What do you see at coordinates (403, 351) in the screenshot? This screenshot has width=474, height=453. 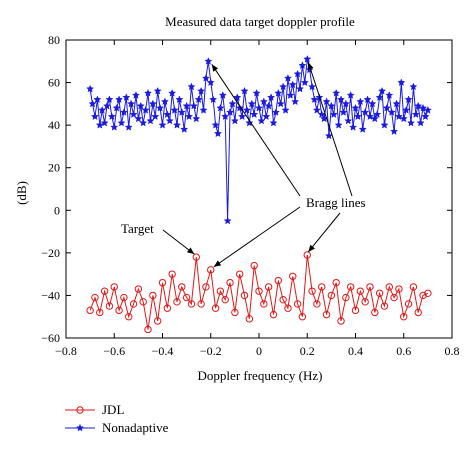 I see `x-tick-label: 0.6` at bounding box center [403, 351].